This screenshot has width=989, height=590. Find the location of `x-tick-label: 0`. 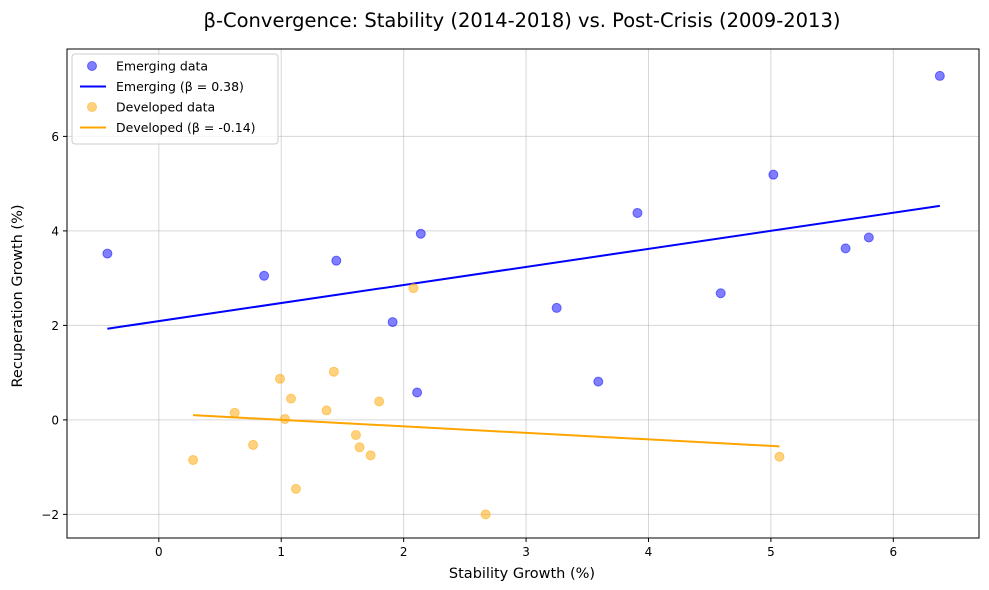

x-tick-label: 0 is located at coordinates (159, 552).